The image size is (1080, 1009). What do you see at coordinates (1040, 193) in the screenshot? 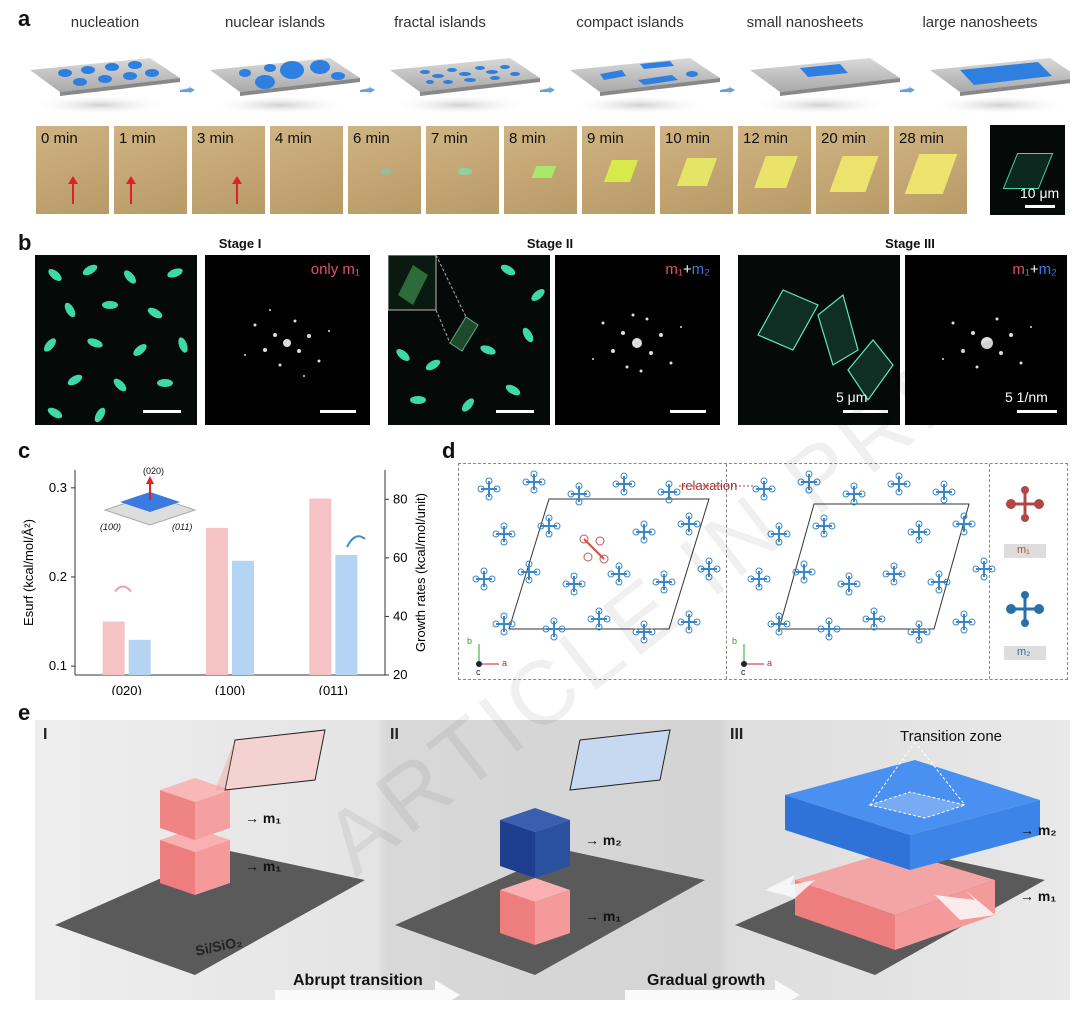
I see `scale-label-10um: 10 μm` at bounding box center [1040, 193].